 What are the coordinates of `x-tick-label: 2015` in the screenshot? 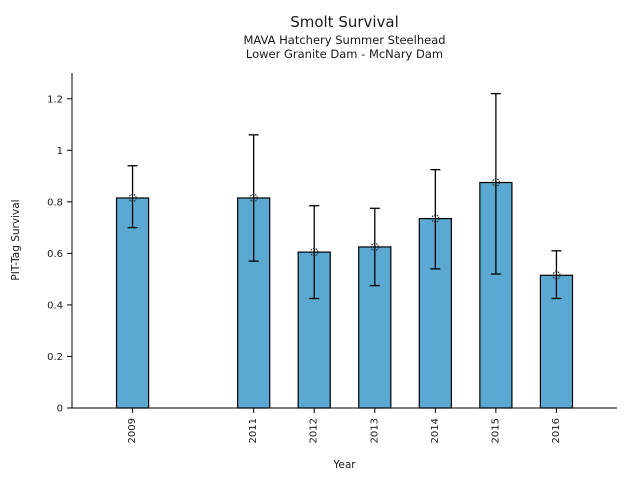 It's located at (495, 430).